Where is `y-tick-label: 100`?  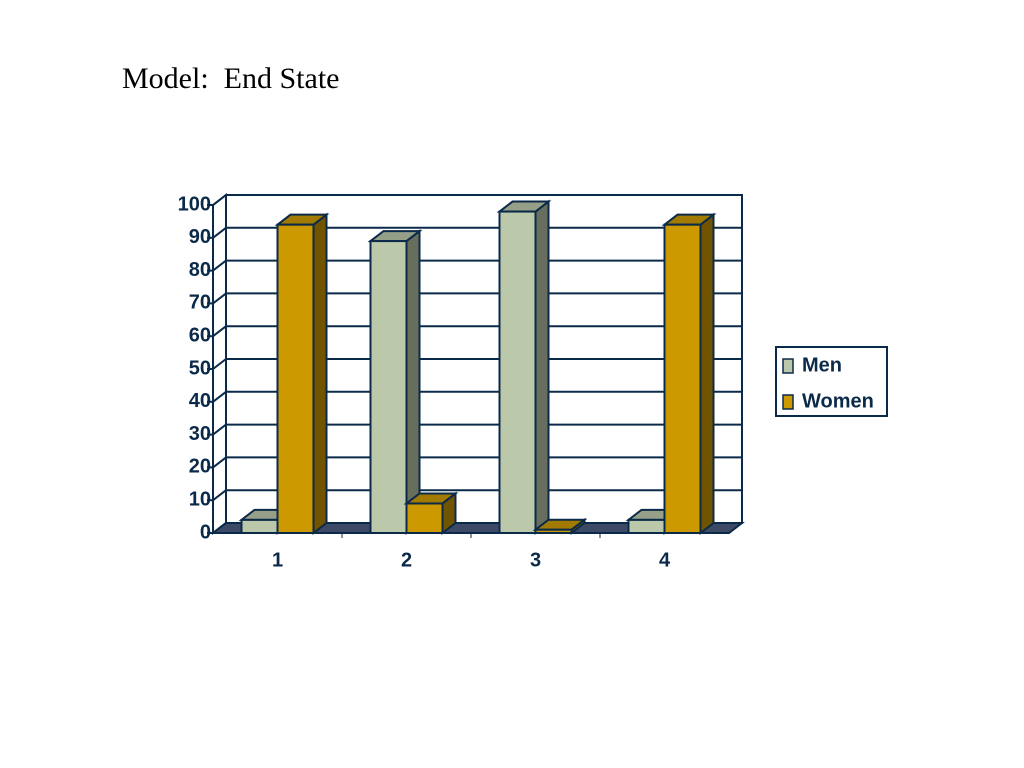 y-tick-label: 100 is located at coordinates (194, 204).